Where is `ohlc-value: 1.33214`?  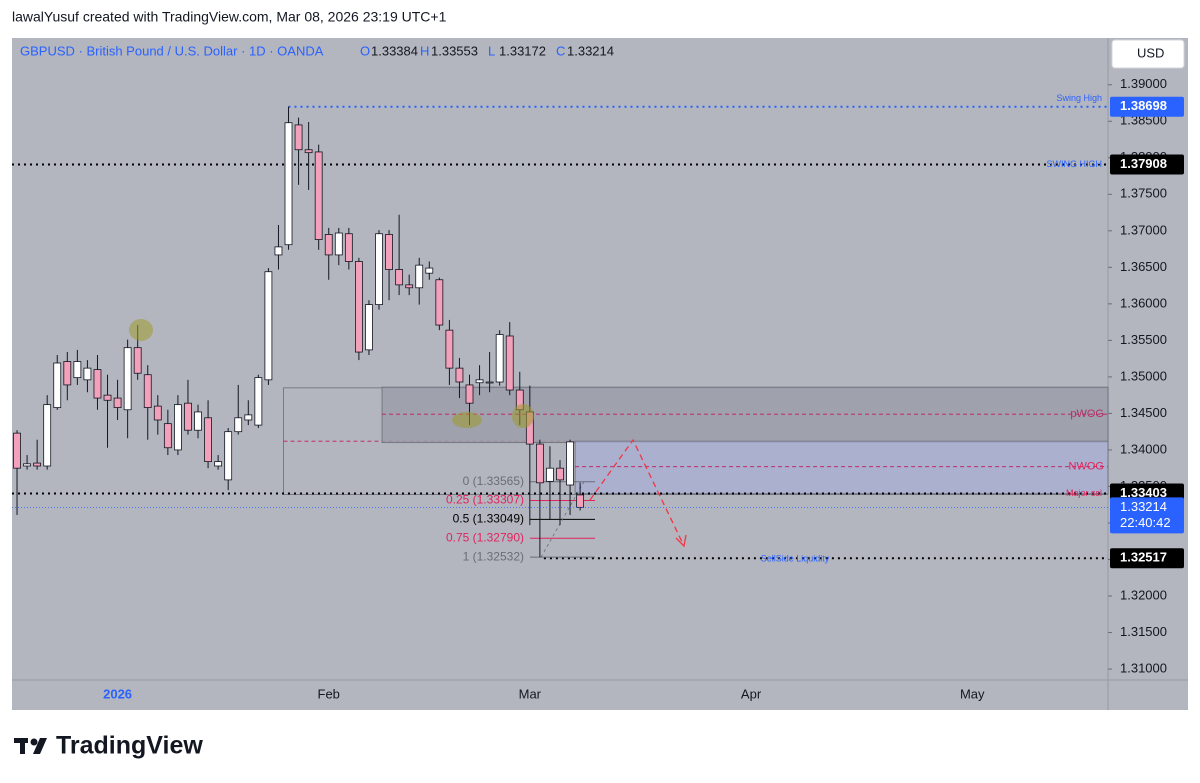 ohlc-value: 1.33214 is located at coordinates (590, 50).